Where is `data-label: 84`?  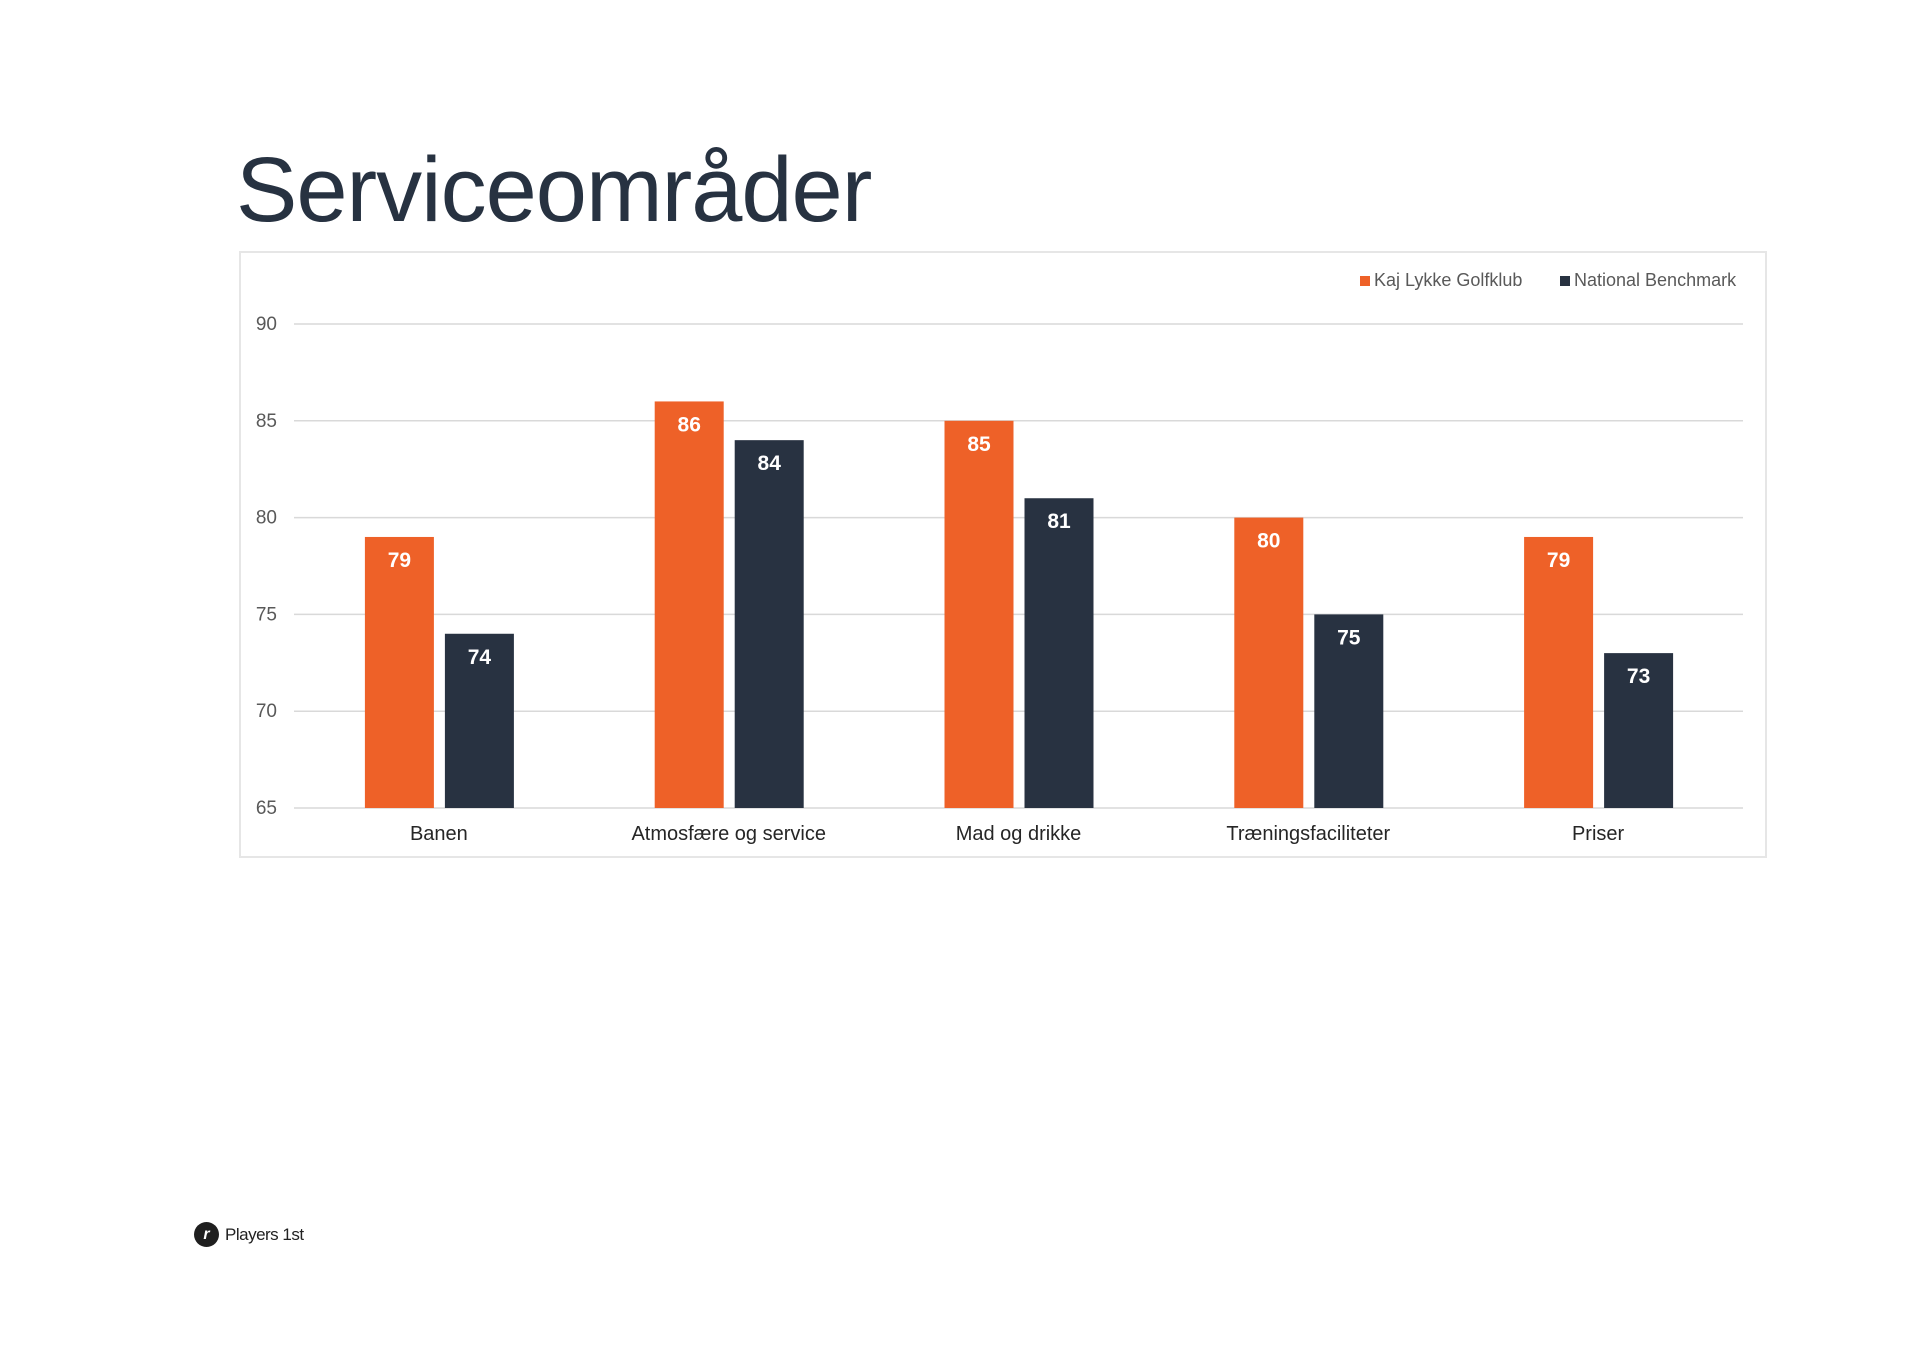
data-label: 84 is located at coordinates (770, 463).